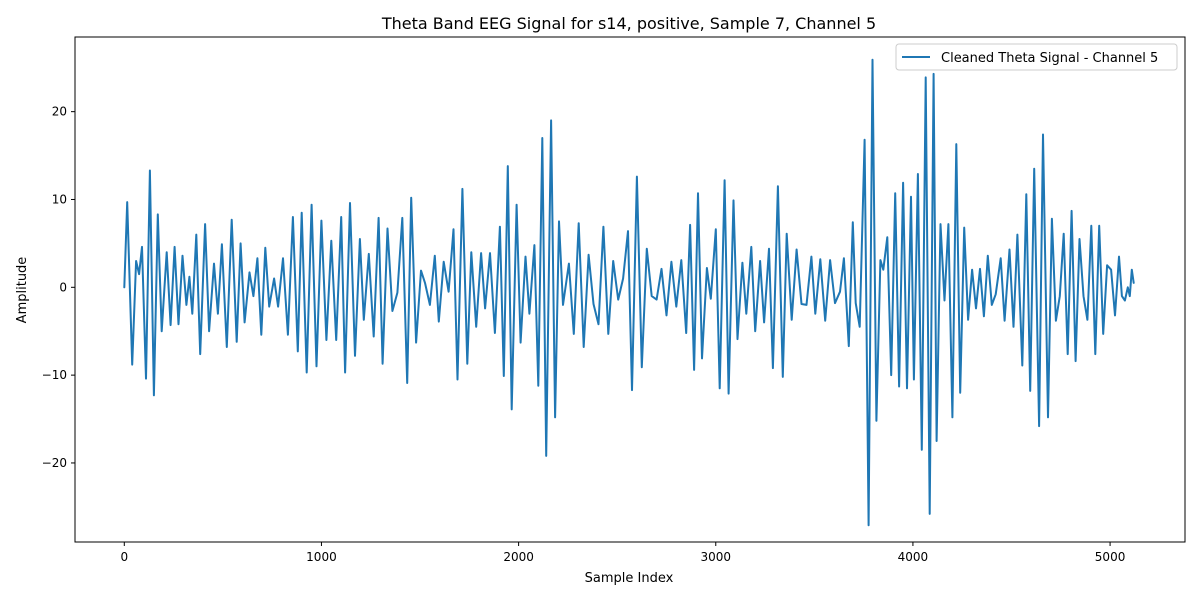  I want to click on x-axis: 0 1000 2000 3000 4000 5000, so click(622, 553).